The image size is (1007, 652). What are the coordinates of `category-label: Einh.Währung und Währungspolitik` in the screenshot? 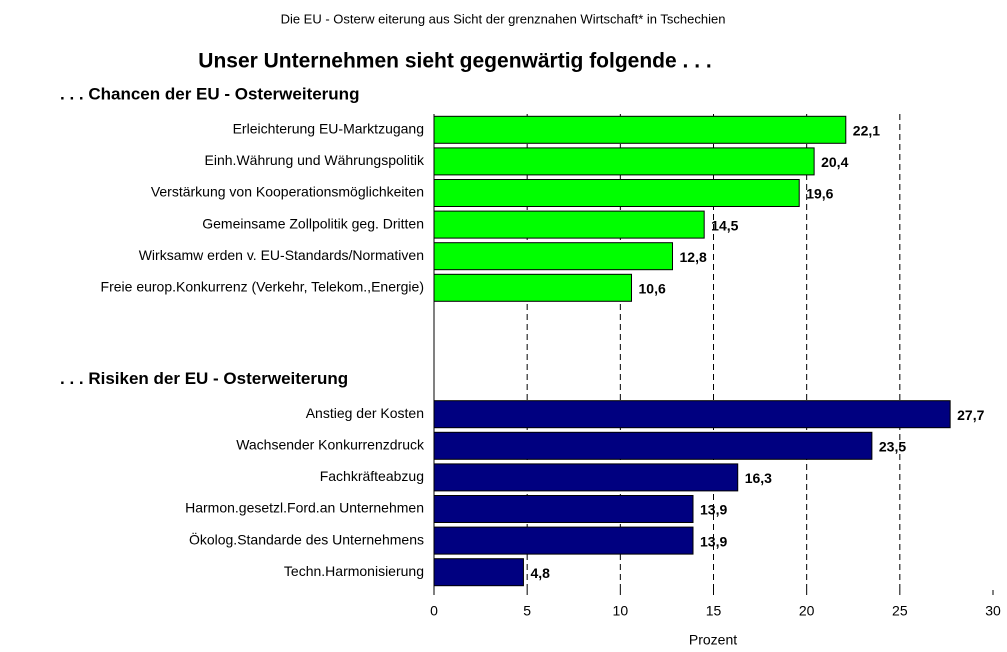 It's located at (315, 160).